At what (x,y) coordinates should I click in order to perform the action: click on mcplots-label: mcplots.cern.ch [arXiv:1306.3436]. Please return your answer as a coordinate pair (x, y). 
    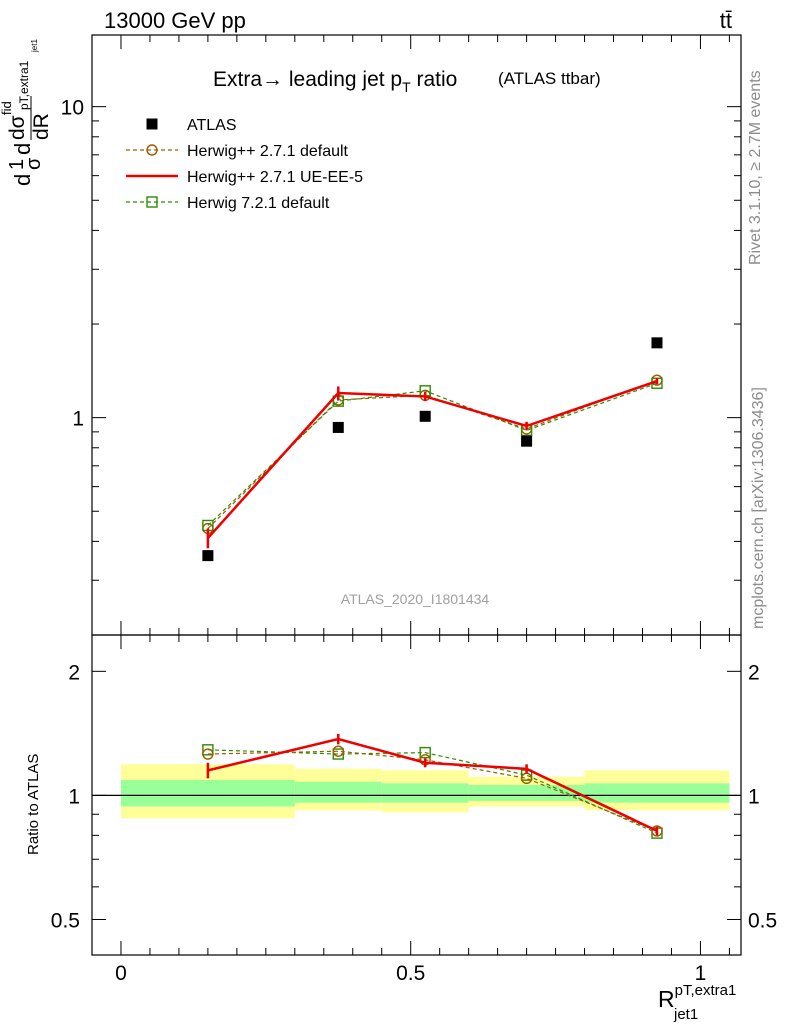
    Looking at the image, I should click on (758, 508).